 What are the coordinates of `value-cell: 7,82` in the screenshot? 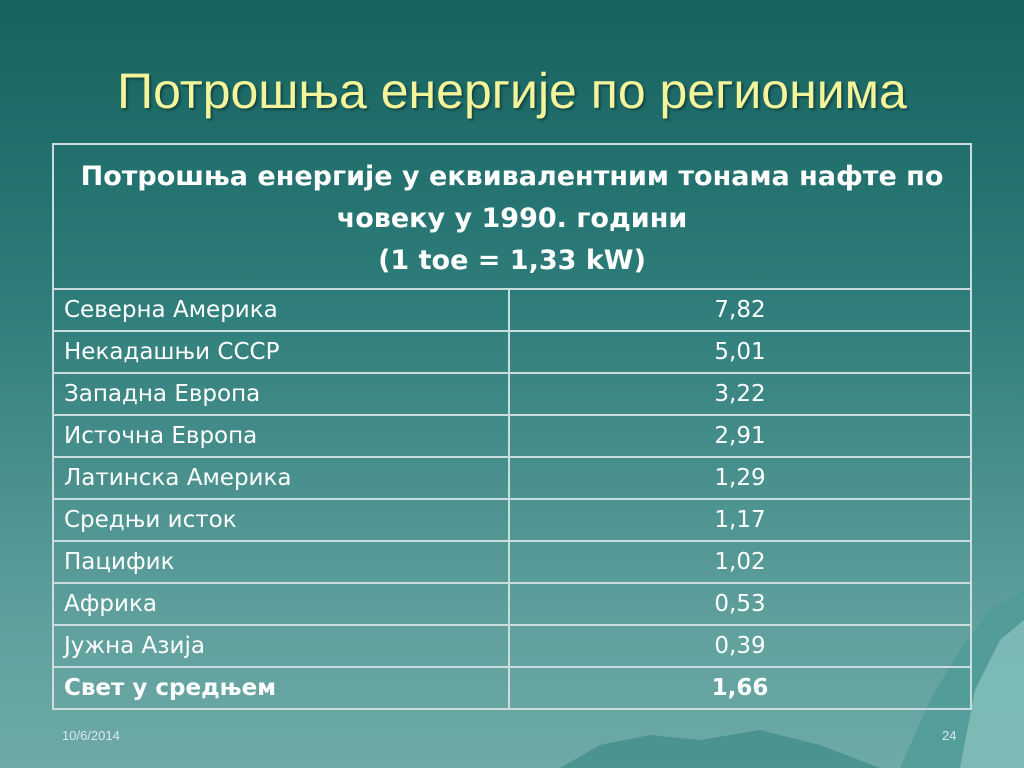 It's located at (740, 310).